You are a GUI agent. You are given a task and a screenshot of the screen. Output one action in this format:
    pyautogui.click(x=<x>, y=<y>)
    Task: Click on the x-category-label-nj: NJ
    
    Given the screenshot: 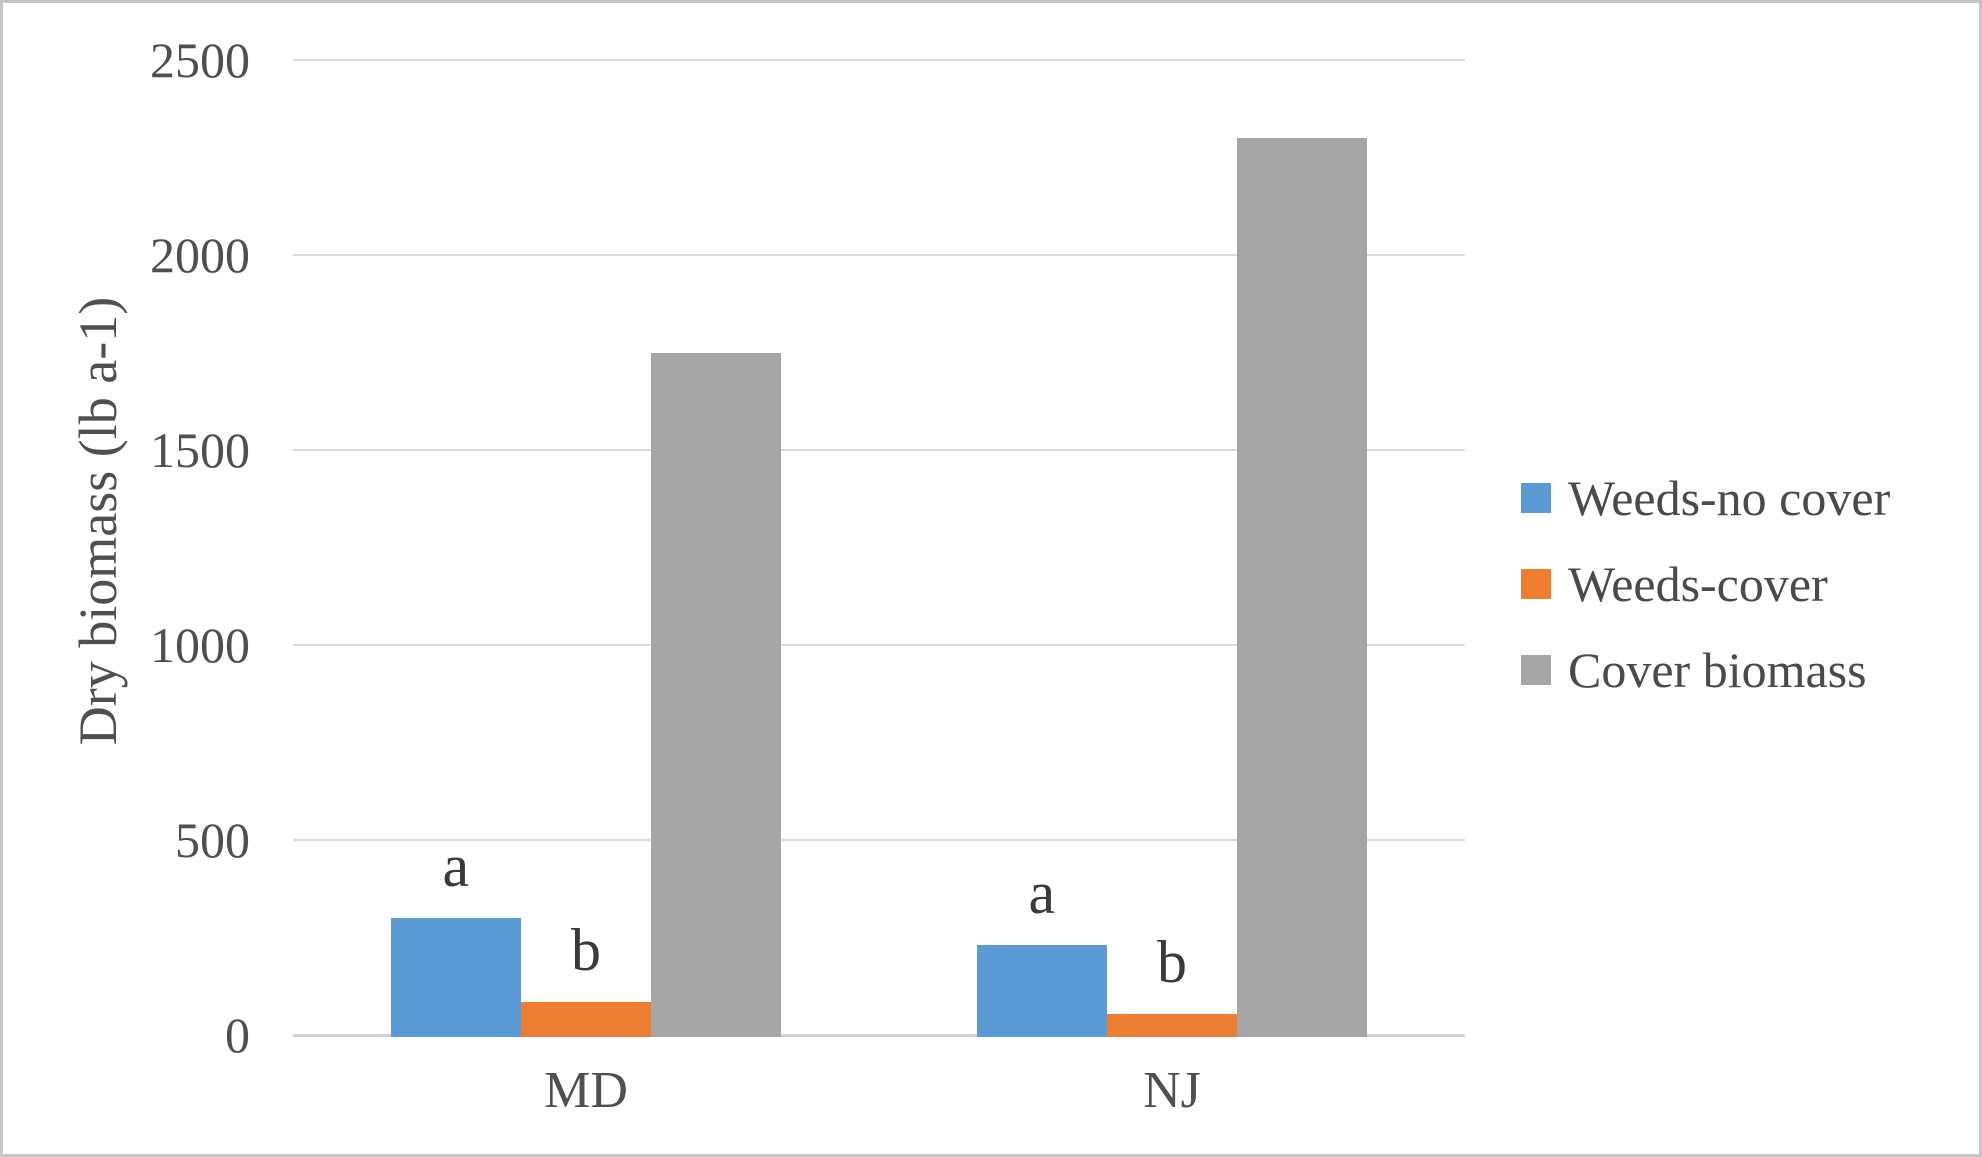 What is the action you would take?
    pyautogui.click(x=1172, y=1090)
    